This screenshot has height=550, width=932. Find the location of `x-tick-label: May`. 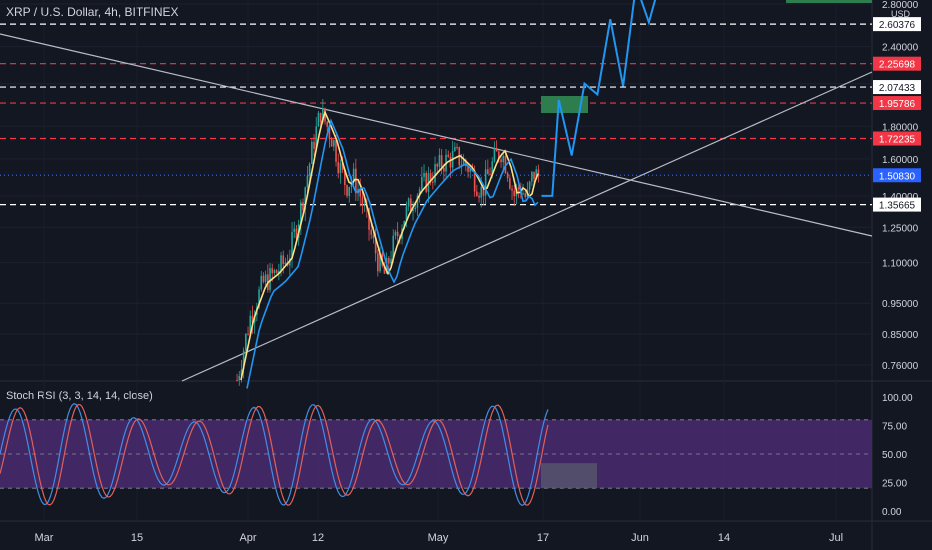

x-tick-label: May is located at coordinates (438, 538).